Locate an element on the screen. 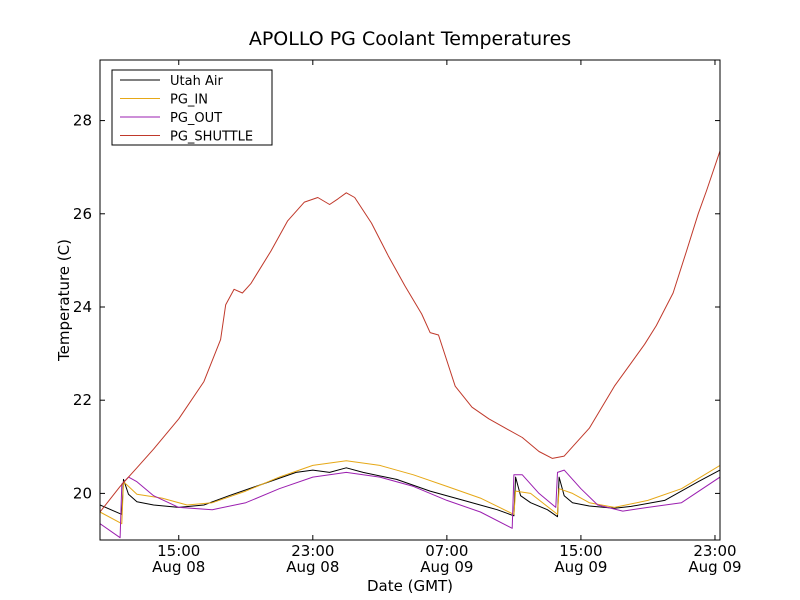 The height and width of the screenshot is (600, 800). legend-box is located at coordinates (192, 107).